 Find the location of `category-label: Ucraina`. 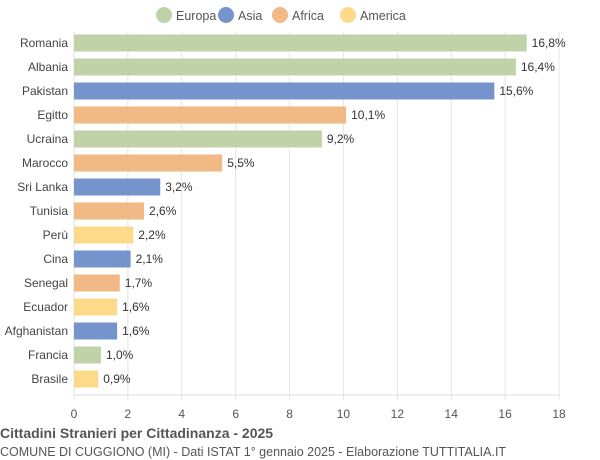

category-label: Ucraina is located at coordinates (48, 139).